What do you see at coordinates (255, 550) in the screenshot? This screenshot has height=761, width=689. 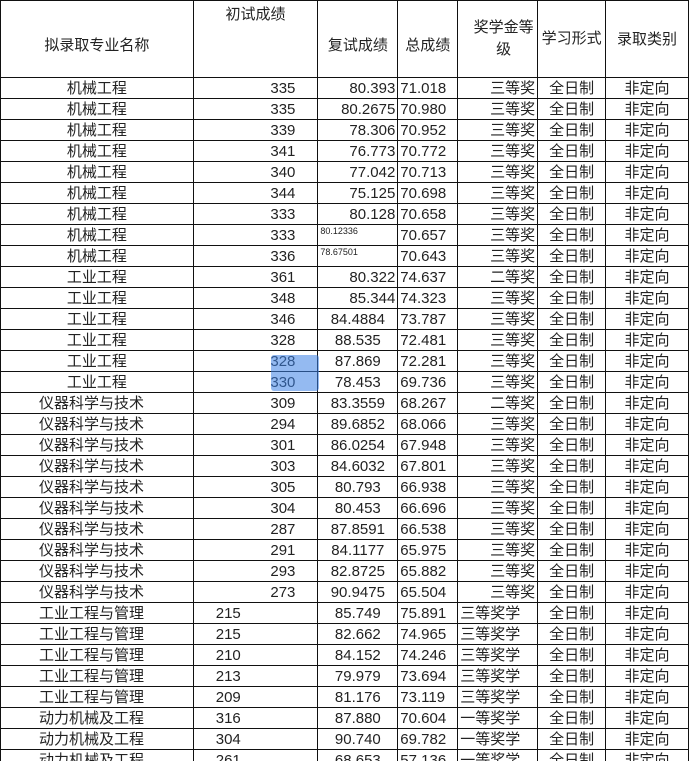 I see `cell-initial-score: 291` at bounding box center [255, 550].